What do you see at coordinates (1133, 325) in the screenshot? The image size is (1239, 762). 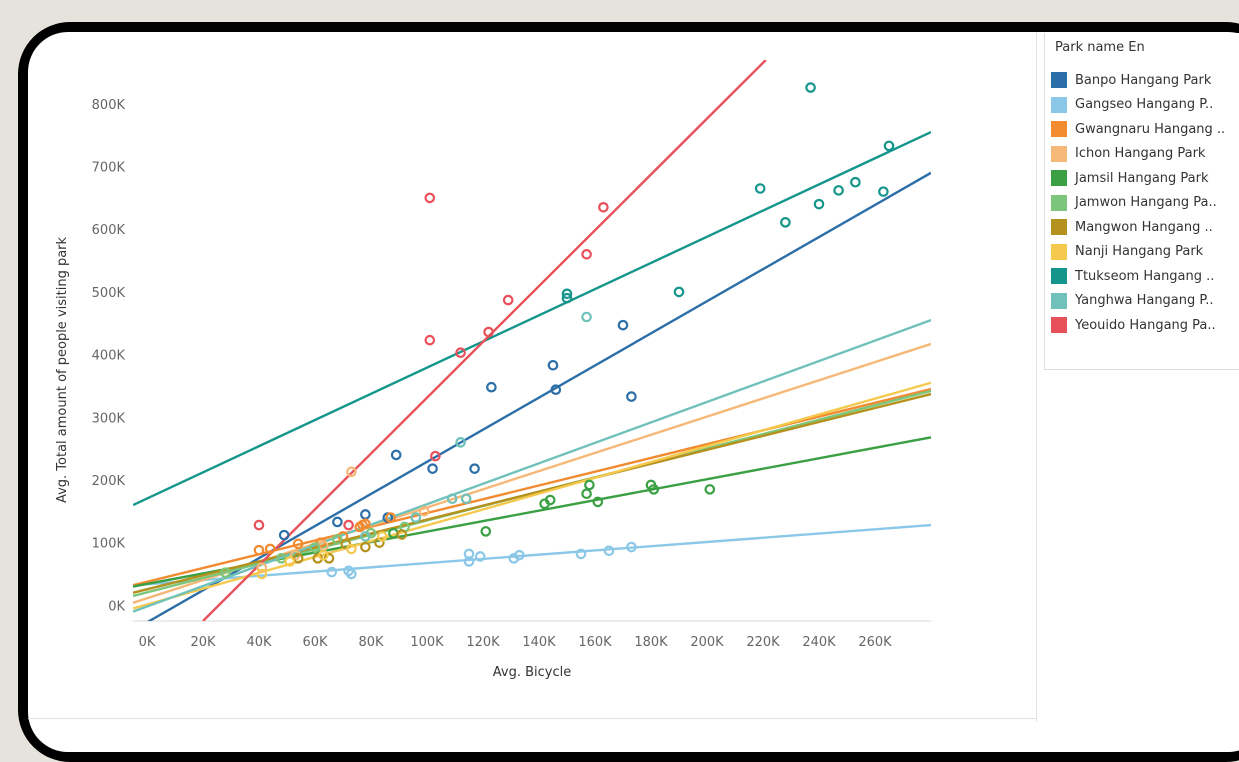 I see `legend-item: Yeouido Hangang Pa..` at bounding box center [1133, 325].